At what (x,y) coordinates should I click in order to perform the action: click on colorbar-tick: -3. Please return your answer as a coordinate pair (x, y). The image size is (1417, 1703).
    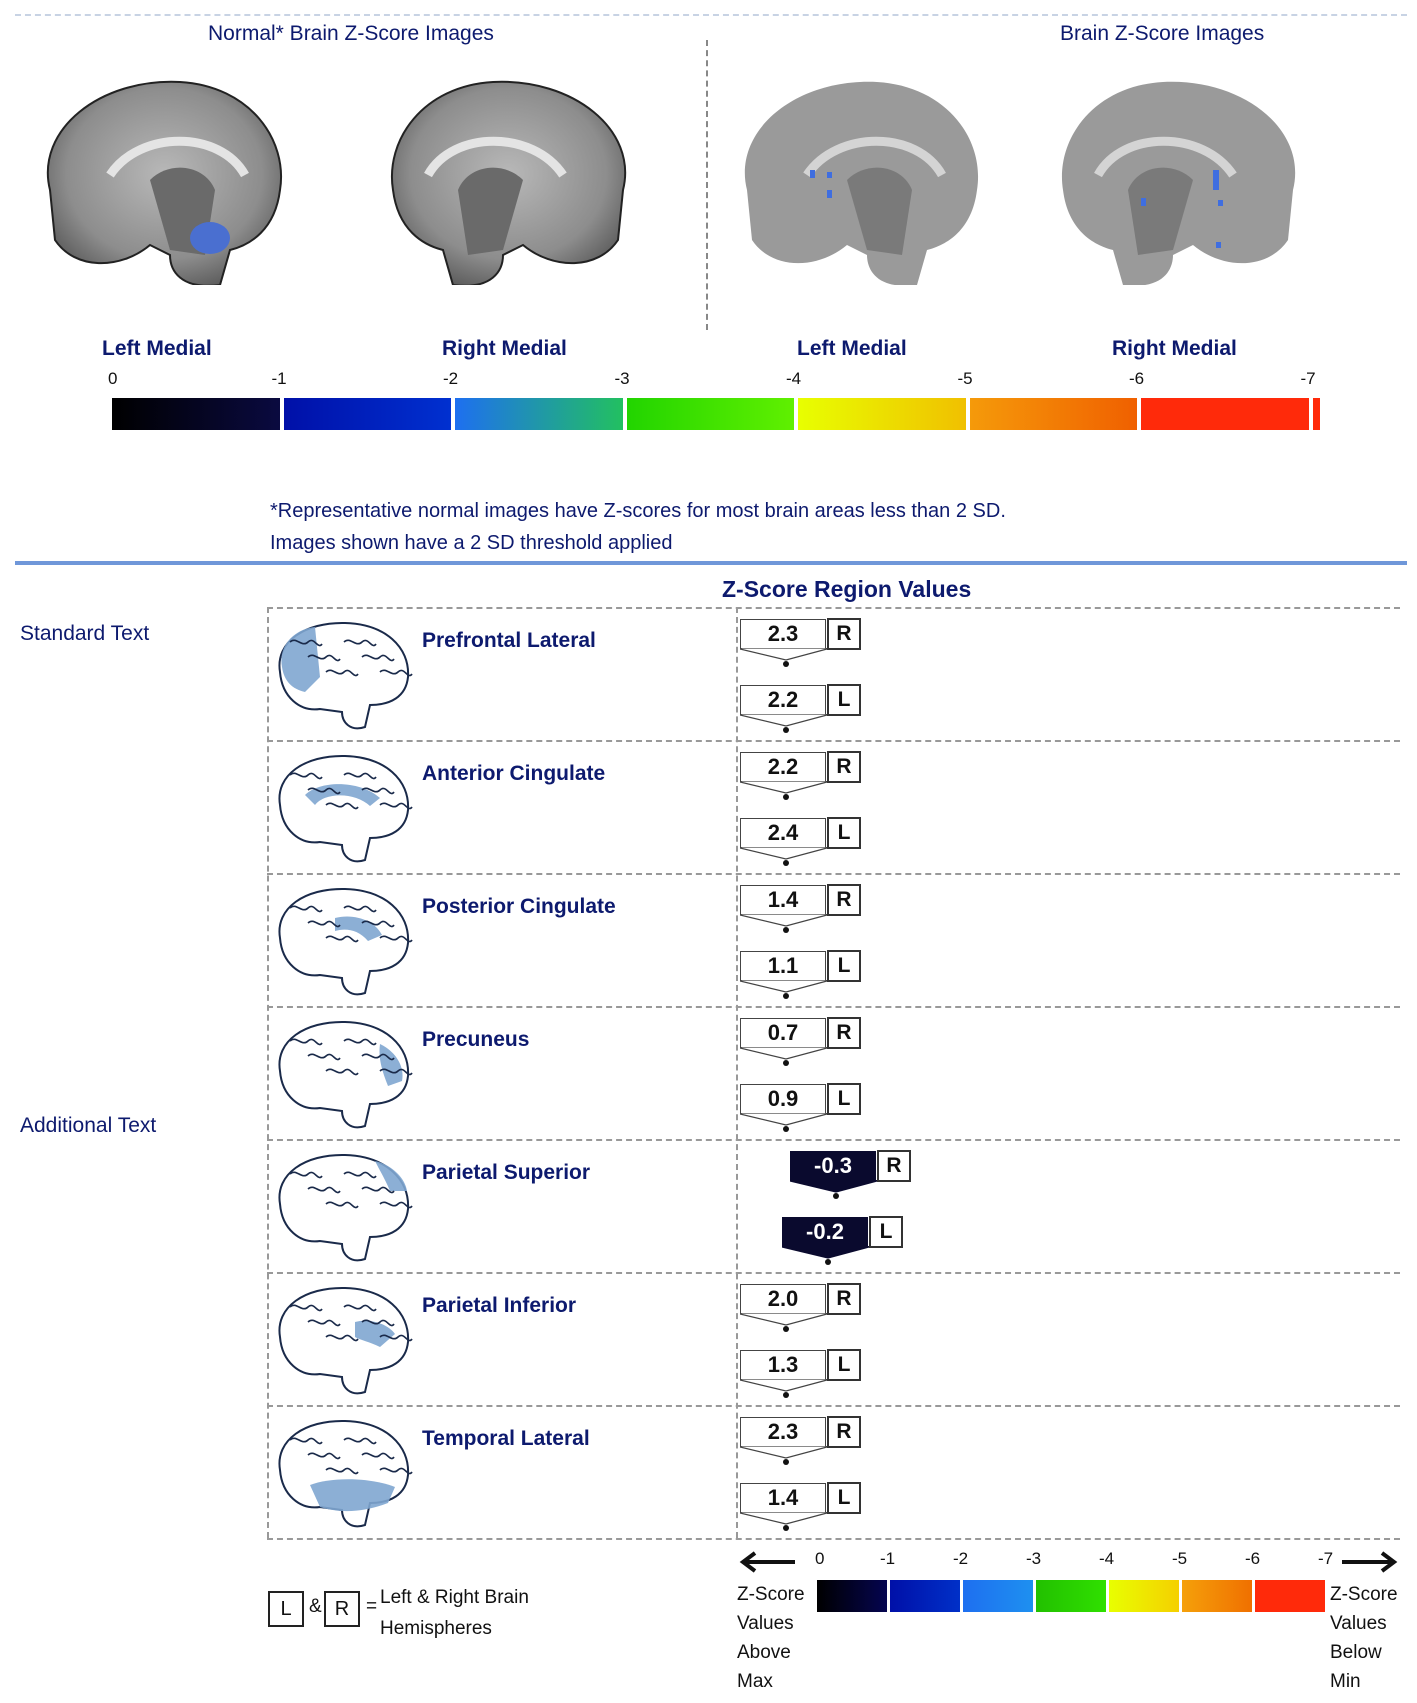
    Looking at the image, I should click on (622, 378).